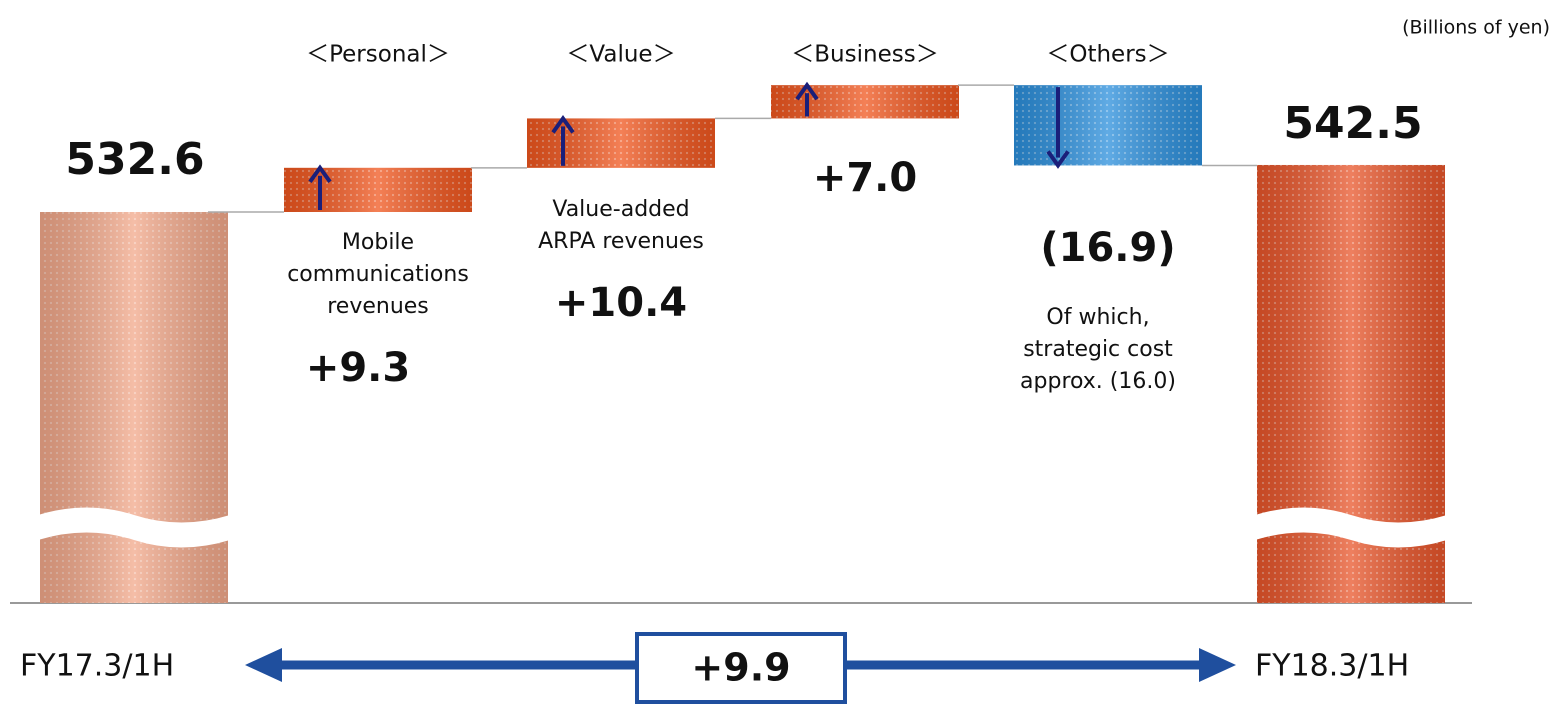 The image size is (1560, 704). I want to click on description: revenues, so click(378, 306).